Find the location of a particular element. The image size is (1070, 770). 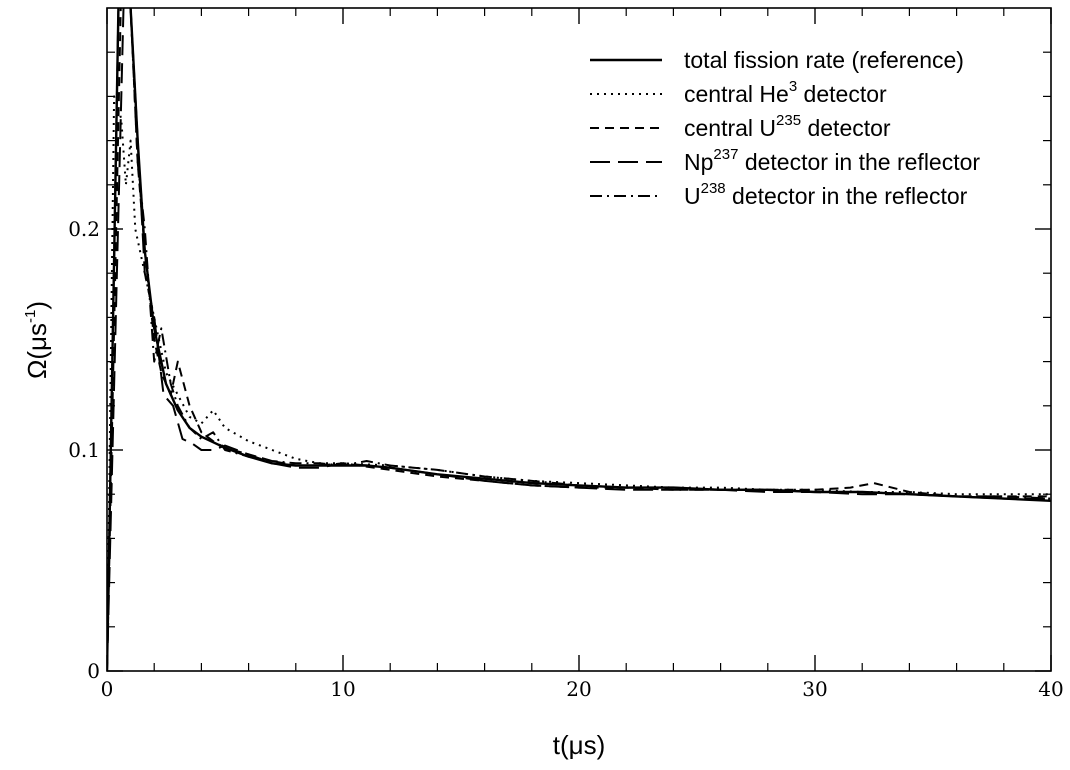

legend-label-text: Np is located at coordinates (698, 162).